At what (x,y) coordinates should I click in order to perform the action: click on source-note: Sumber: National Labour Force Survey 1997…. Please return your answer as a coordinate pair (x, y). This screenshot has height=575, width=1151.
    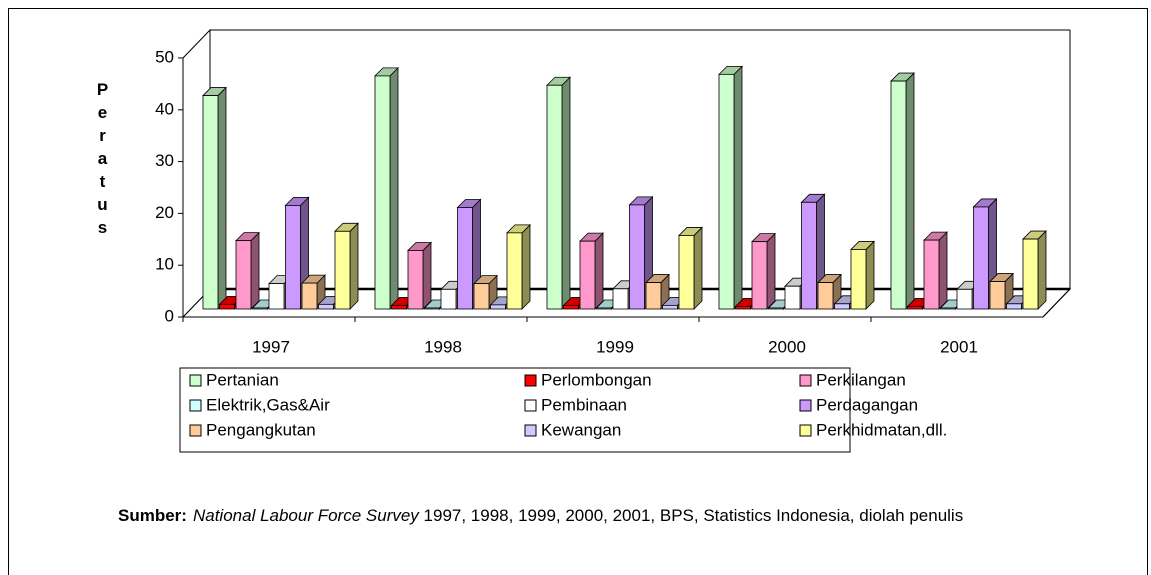
    Looking at the image, I should click on (634, 516).